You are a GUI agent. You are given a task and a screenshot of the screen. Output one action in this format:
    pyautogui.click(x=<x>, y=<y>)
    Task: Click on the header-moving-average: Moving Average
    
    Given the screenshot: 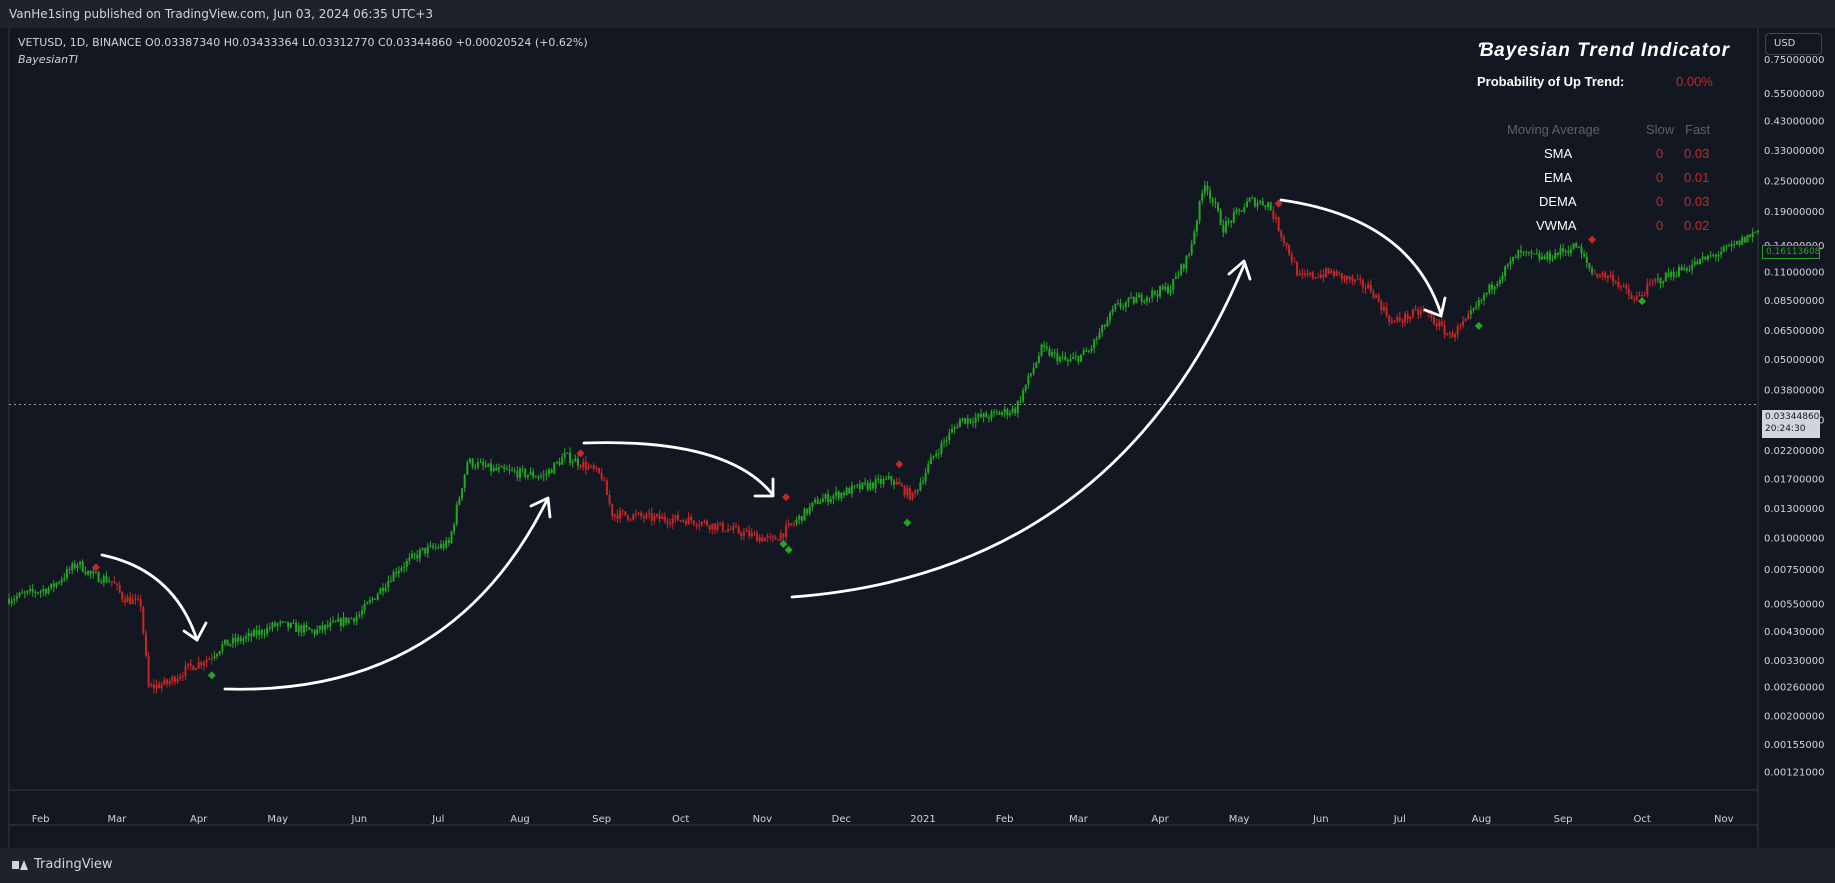 What is the action you would take?
    pyautogui.click(x=1553, y=129)
    